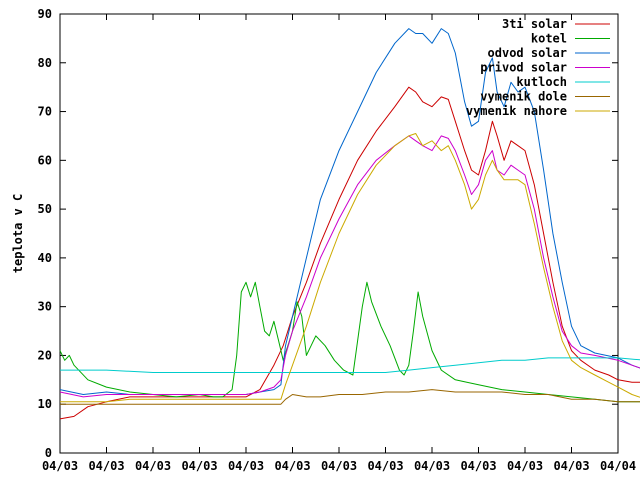 The image size is (640, 480). Describe the element at coordinates (45, 404) in the screenshot. I see `y-tick-label: 10` at that location.